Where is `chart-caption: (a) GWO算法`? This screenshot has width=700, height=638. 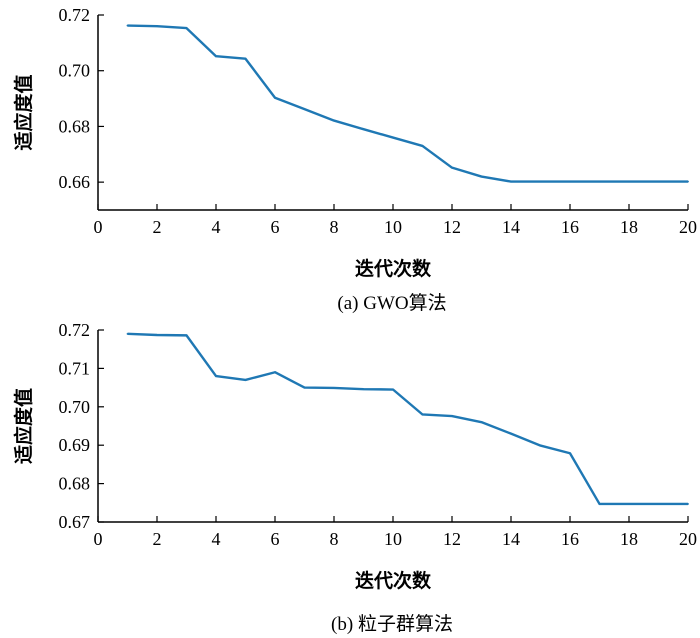 chart-caption: (a) GWO算法 is located at coordinates (391, 303).